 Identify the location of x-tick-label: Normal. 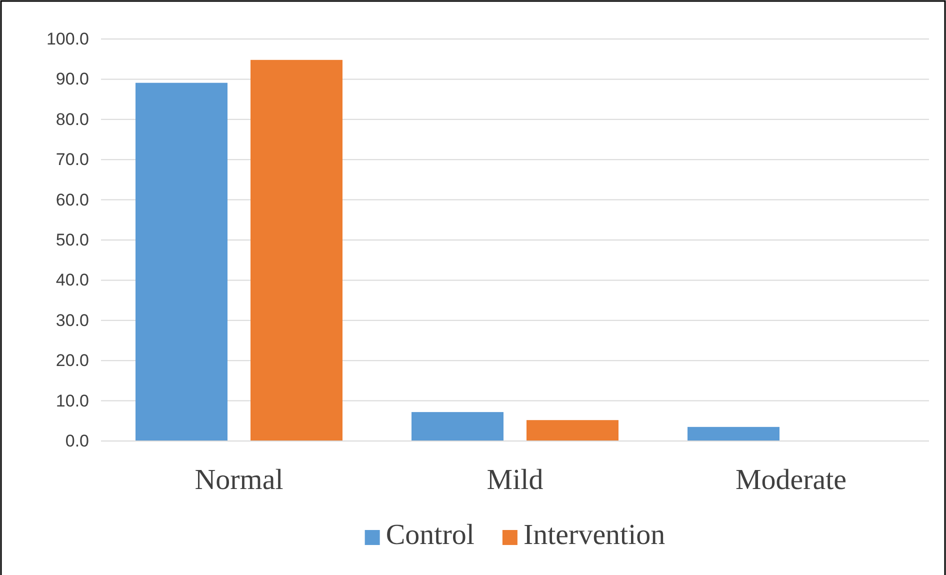
(239, 480).